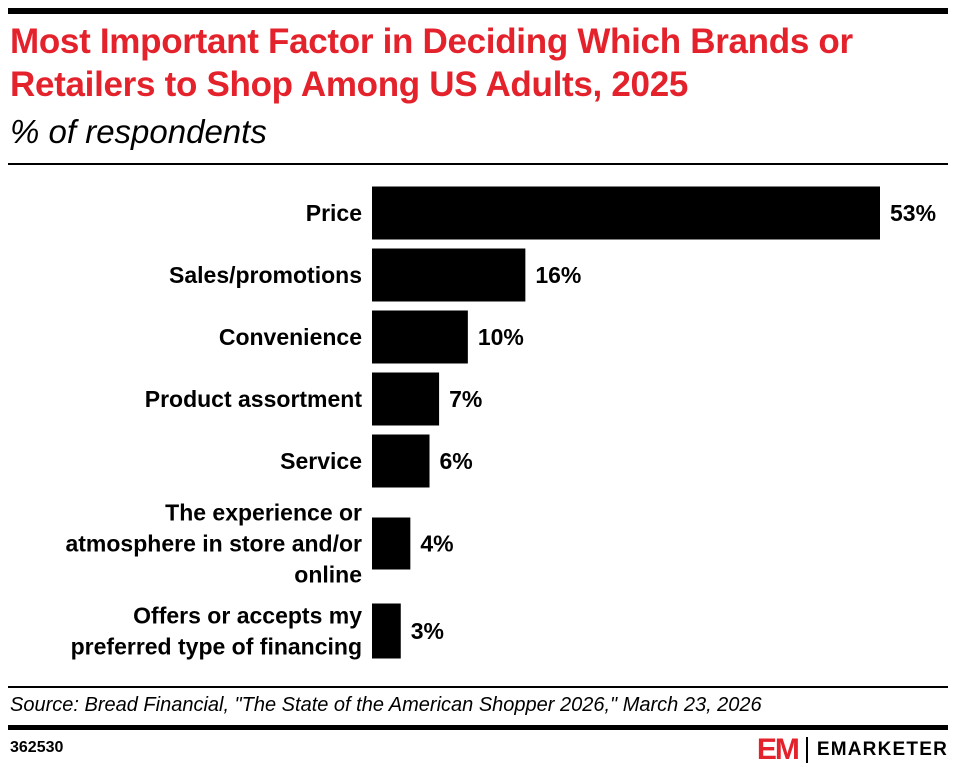  What do you see at coordinates (436, 544) in the screenshot?
I see `value-label-5: 4%` at bounding box center [436, 544].